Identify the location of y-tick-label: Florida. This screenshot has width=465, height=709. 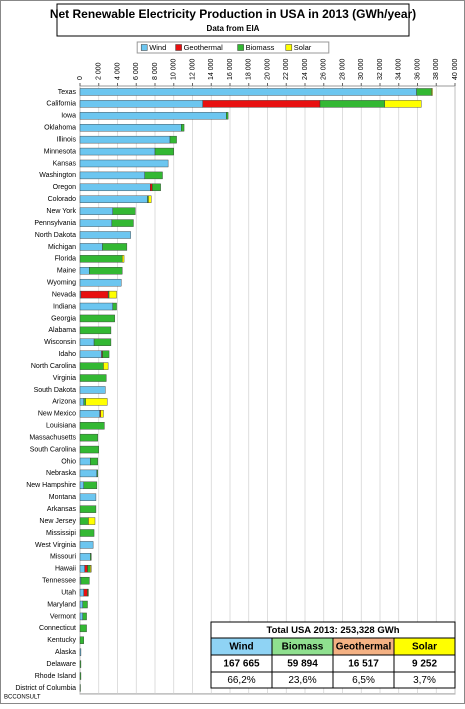
(66, 259).